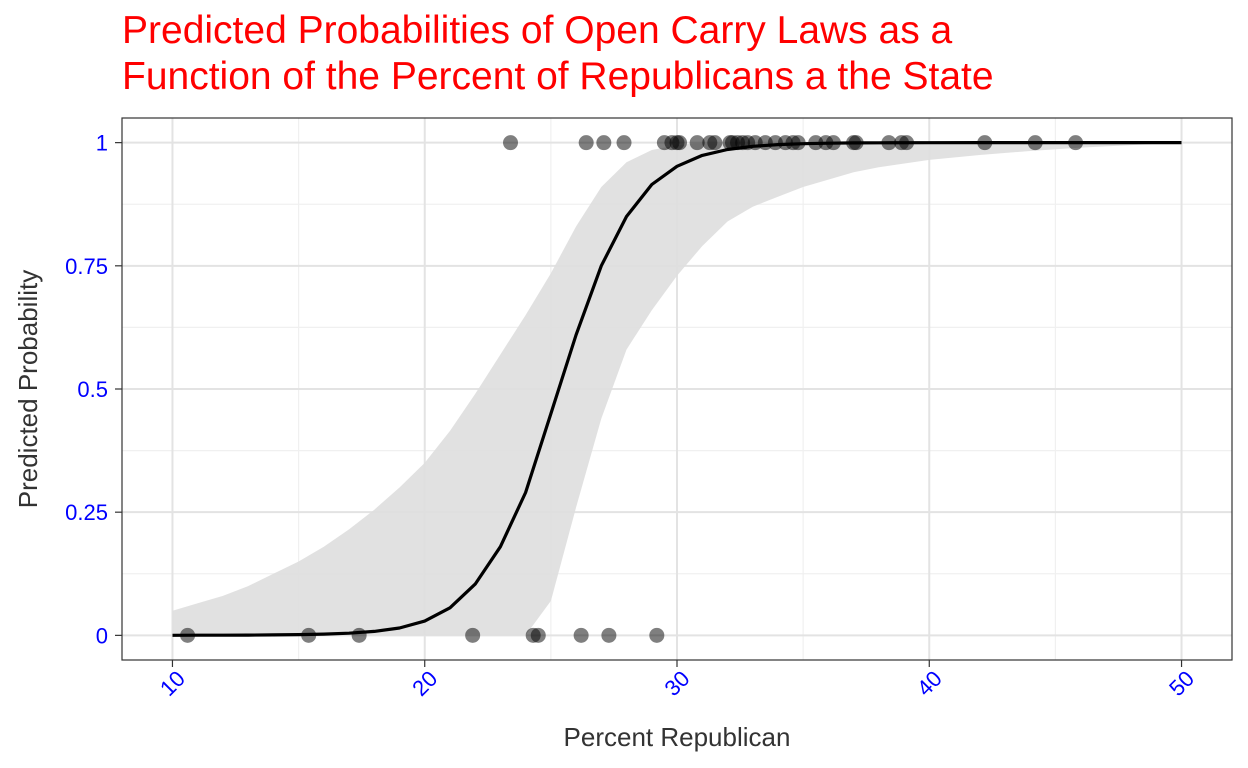 The width and height of the screenshot is (1248, 768). I want to click on x-tick-label: 20, so click(424, 683).